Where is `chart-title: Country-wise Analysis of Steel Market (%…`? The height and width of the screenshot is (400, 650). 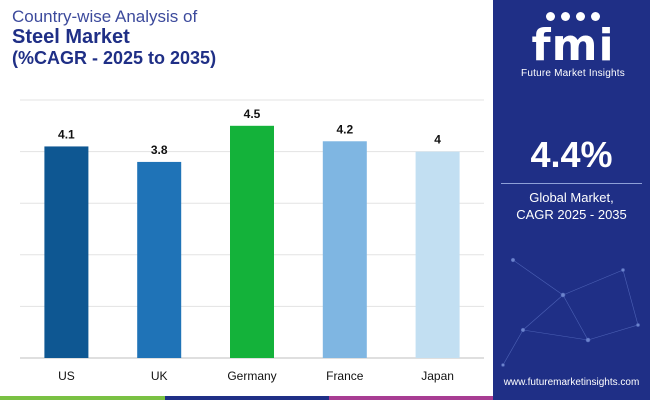
chart-title: Country-wise Analysis of Steel Market (%… is located at coordinates (114, 37).